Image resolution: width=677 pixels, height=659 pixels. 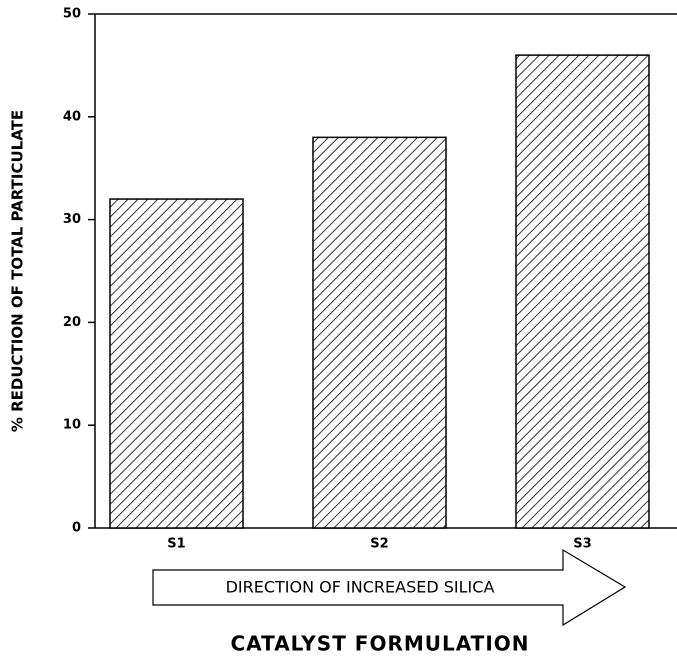 I want to click on x-tick-label: S3, so click(x=582, y=544).